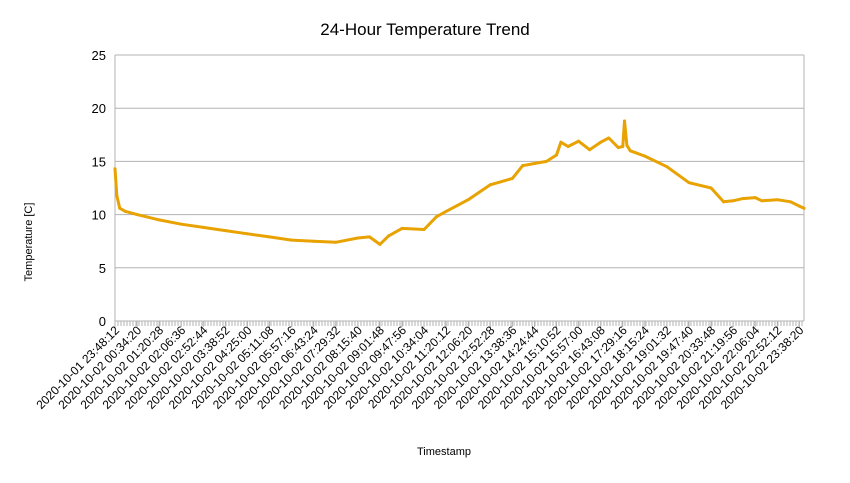 The height and width of the screenshot is (483, 850). What do you see at coordinates (102, 268) in the screenshot?
I see `y-tick-label: 5` at bounding box center [102, 268].